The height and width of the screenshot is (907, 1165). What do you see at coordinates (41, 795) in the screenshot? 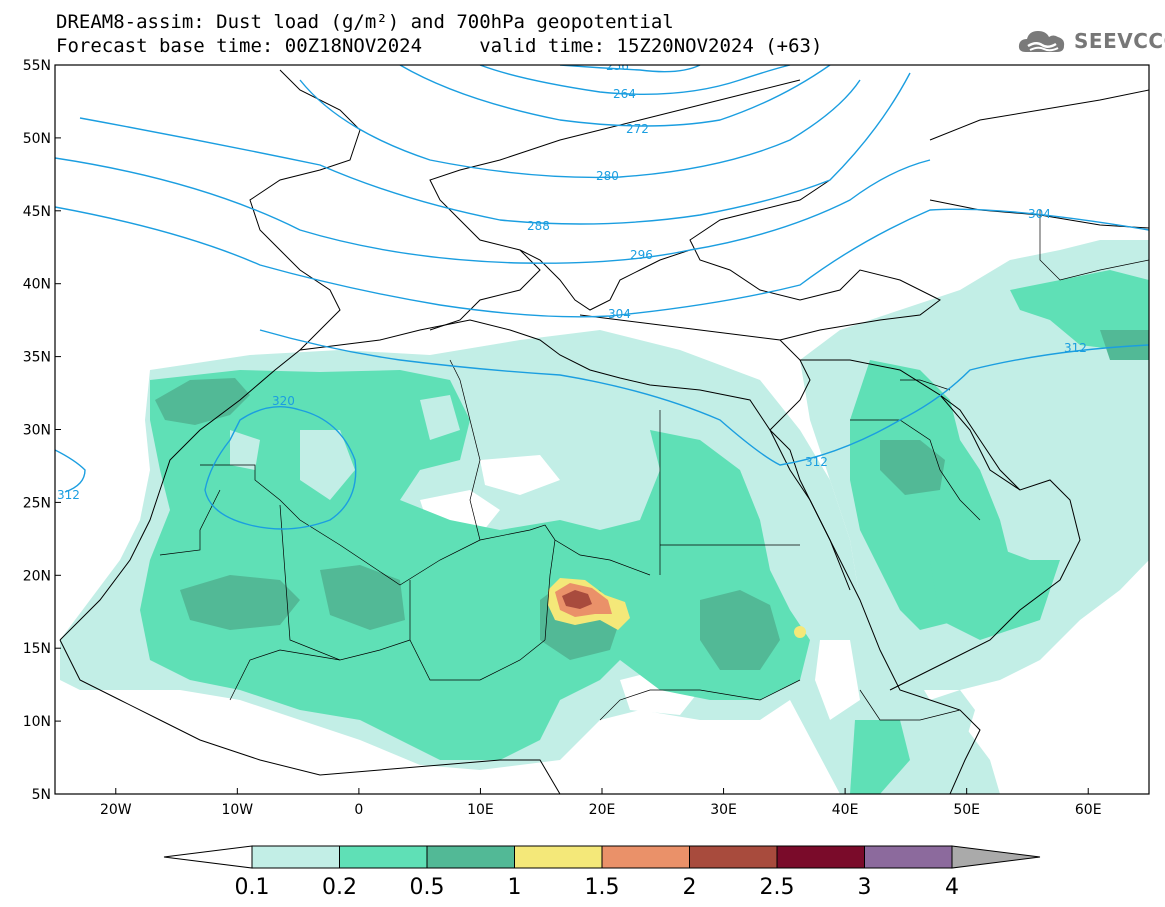
I see `lat-label: 5N` at bounding box center [41, 795].